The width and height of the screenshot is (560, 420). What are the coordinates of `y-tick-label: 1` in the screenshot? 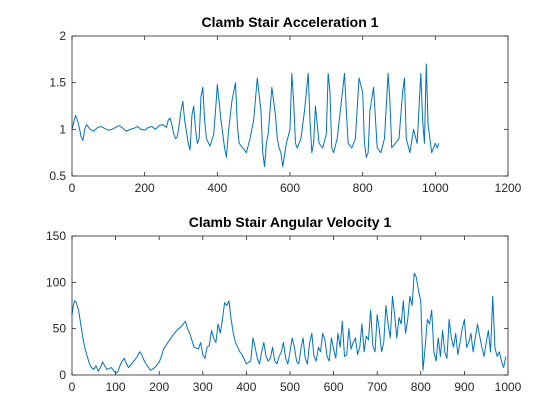 It's located at (62, 129).